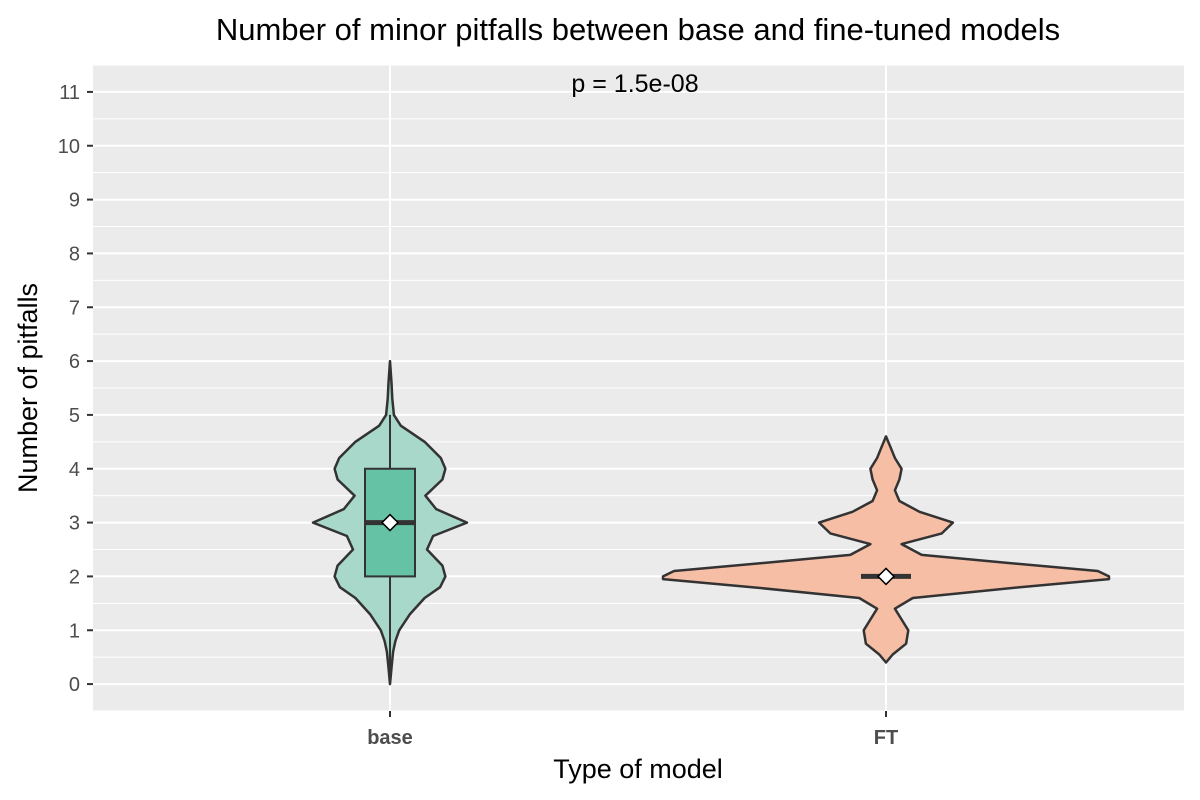  What do you see at coordinates (28, 388) in the screenshot?
I see `y-axis-title: Number of pitfalls` at bounding box center [28, 388].